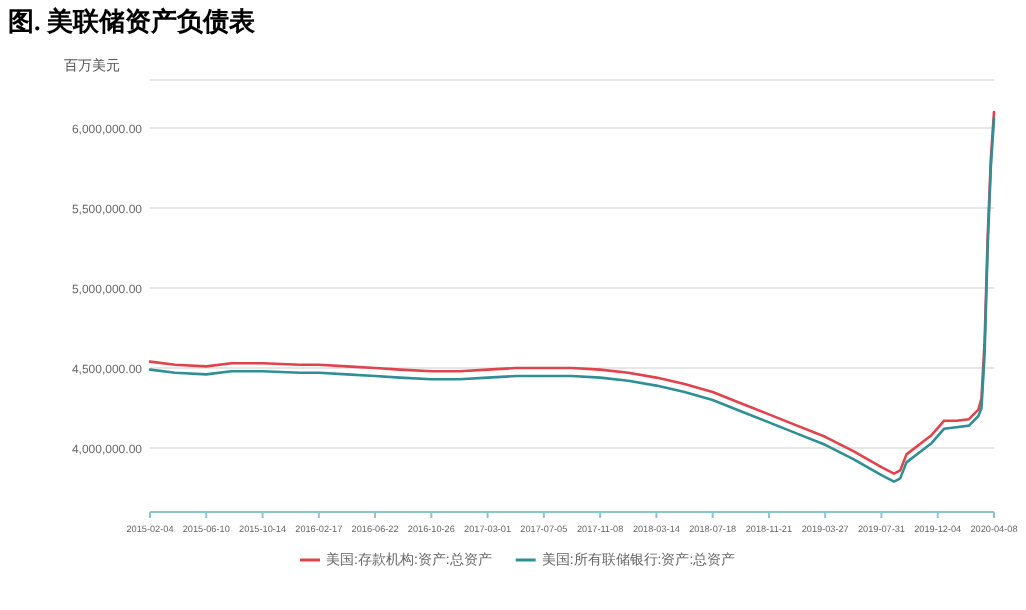 Image resolution: width=1026 pixels, height=610 pixels. What do you see at coordinates (132, 21) in the screenshot?
I see `chart-title: 图. 美联储资产负债表` at bounding box center [132, 21].